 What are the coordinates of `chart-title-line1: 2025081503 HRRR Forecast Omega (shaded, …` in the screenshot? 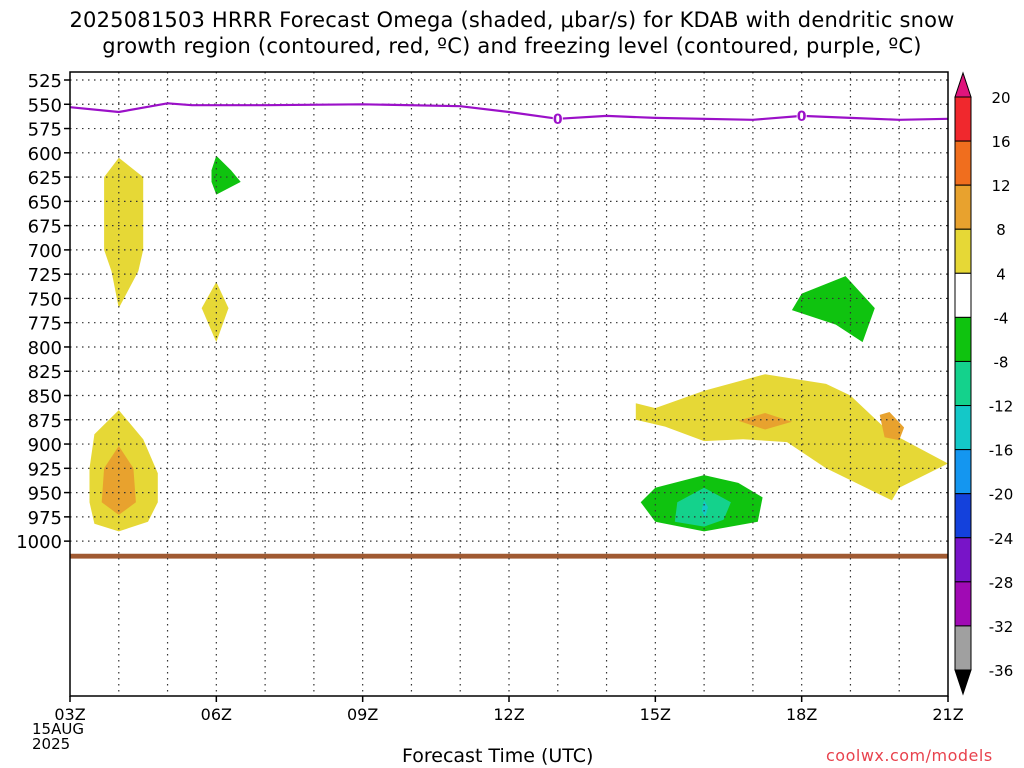 It's located at (512, 20).